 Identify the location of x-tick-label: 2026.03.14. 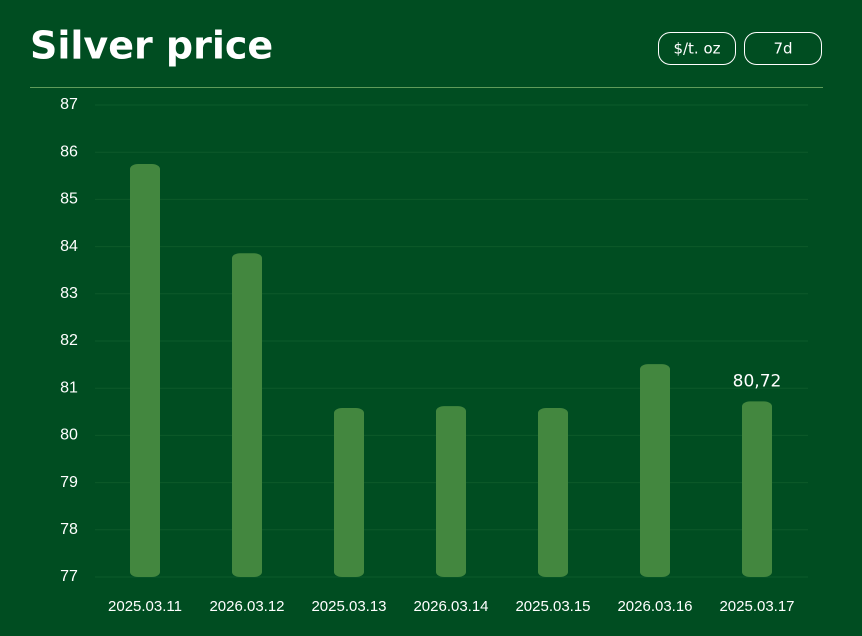
(450, 606).